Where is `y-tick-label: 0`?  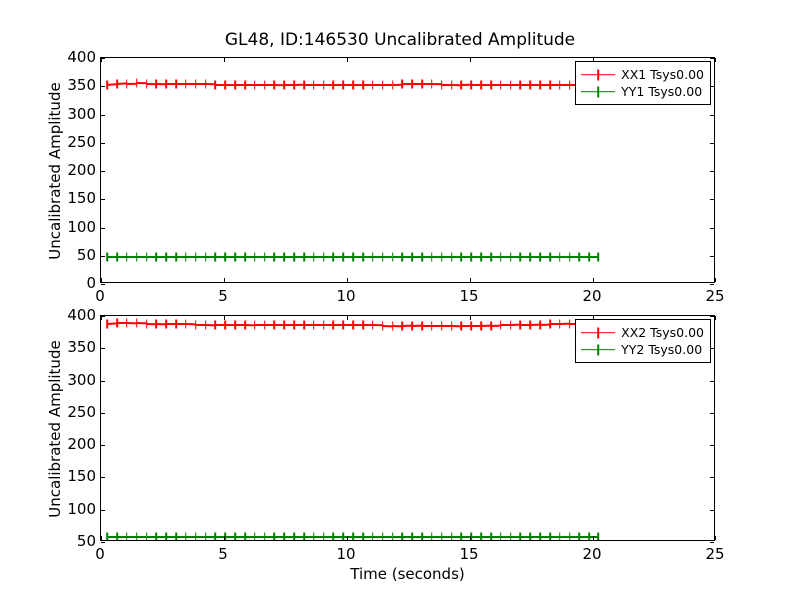
y-tick-label: 0 is located at coordinates (91, 283).